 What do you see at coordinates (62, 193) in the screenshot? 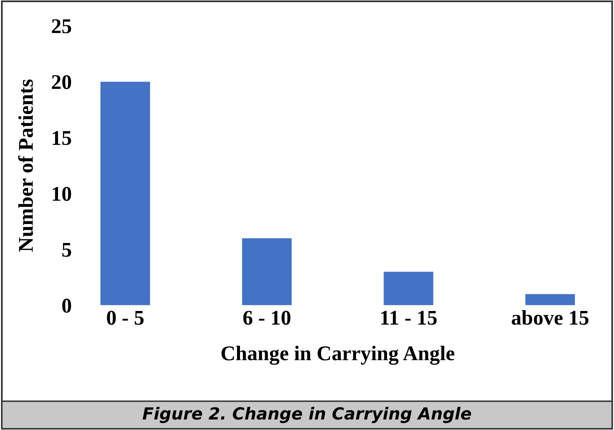
I see `y-tick-label: 10` at bounding box center [62, 193].